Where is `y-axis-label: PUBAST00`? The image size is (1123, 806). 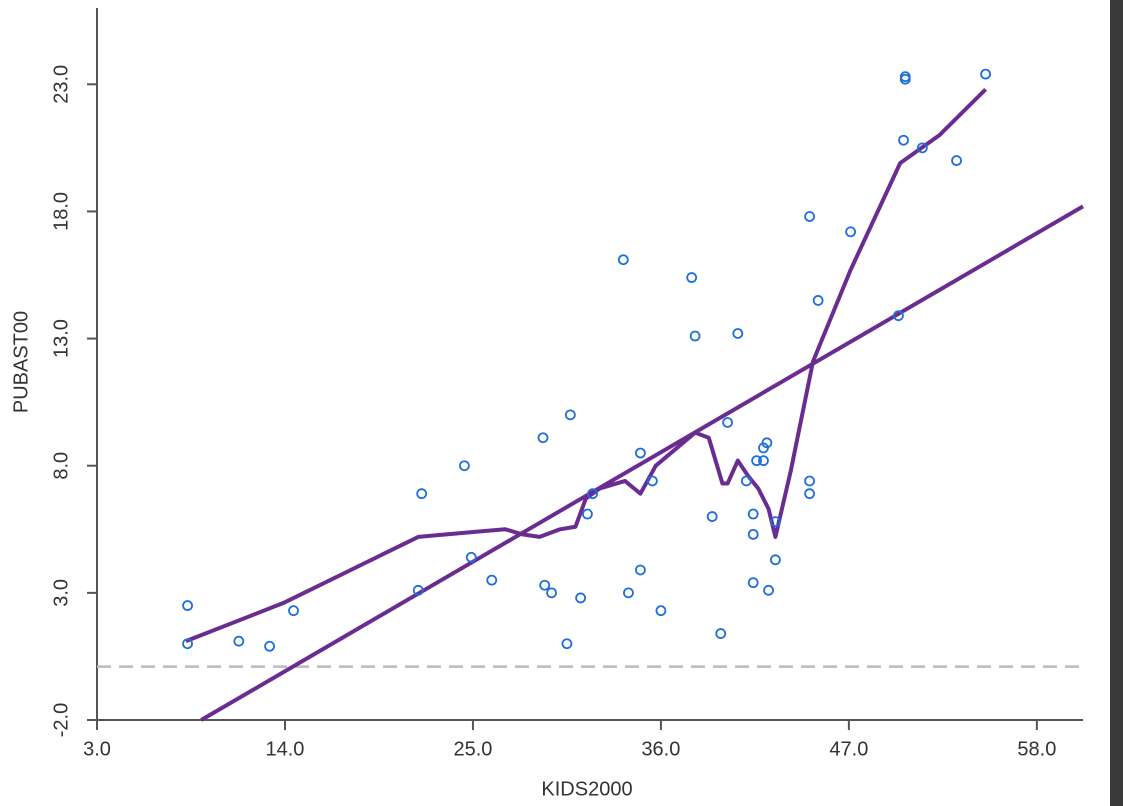
y-axis-label: PUBAST00 is located at coordinates (21, 362).